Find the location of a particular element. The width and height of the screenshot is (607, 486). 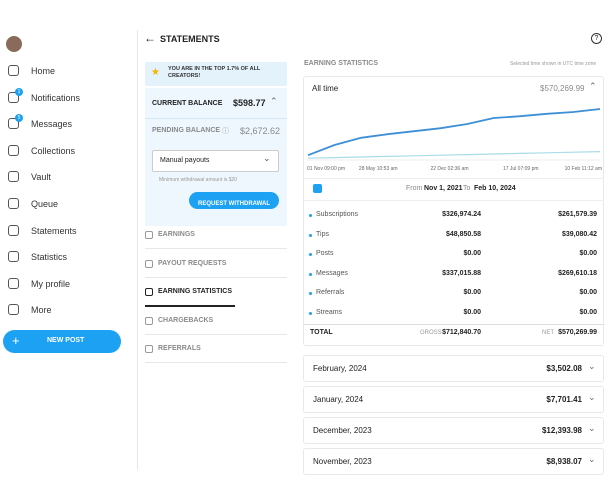

month-label: February, 2024 is located at coordinates (340, 368).